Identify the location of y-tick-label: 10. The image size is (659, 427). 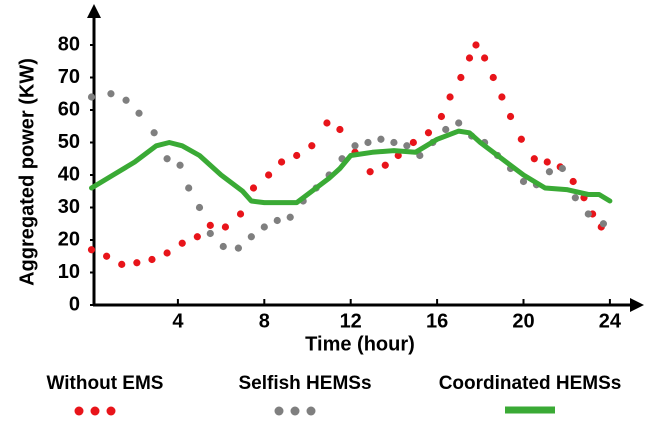
(69, 272).